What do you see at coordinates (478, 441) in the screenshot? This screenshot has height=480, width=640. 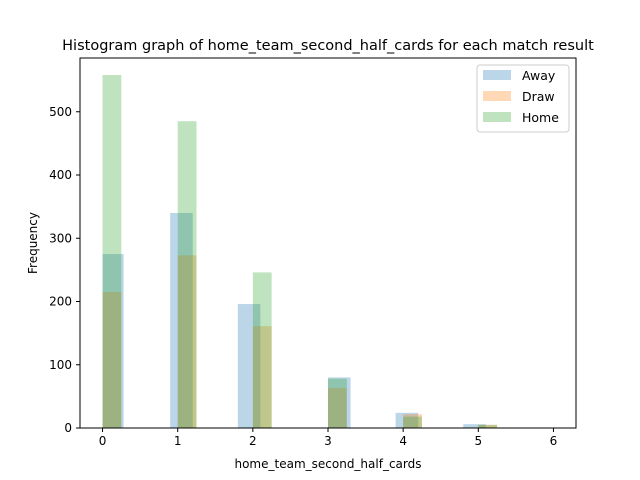 I see `x-tick-label-5: 5` at bounding box center [478, 441].